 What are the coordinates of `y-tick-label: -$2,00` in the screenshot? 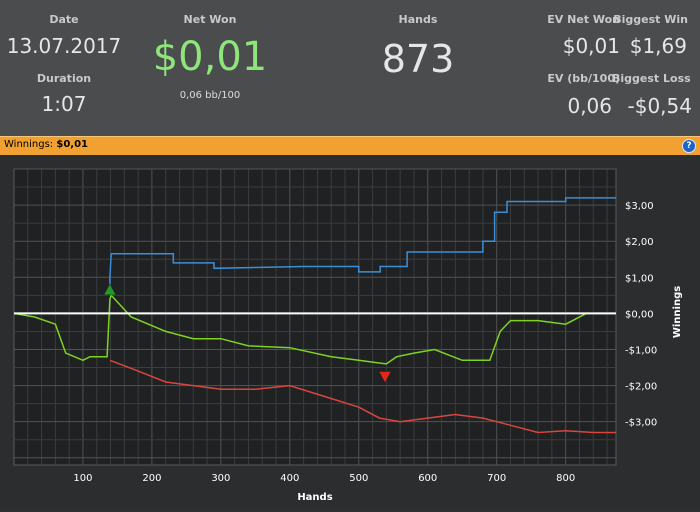 It's located at (641, 387).